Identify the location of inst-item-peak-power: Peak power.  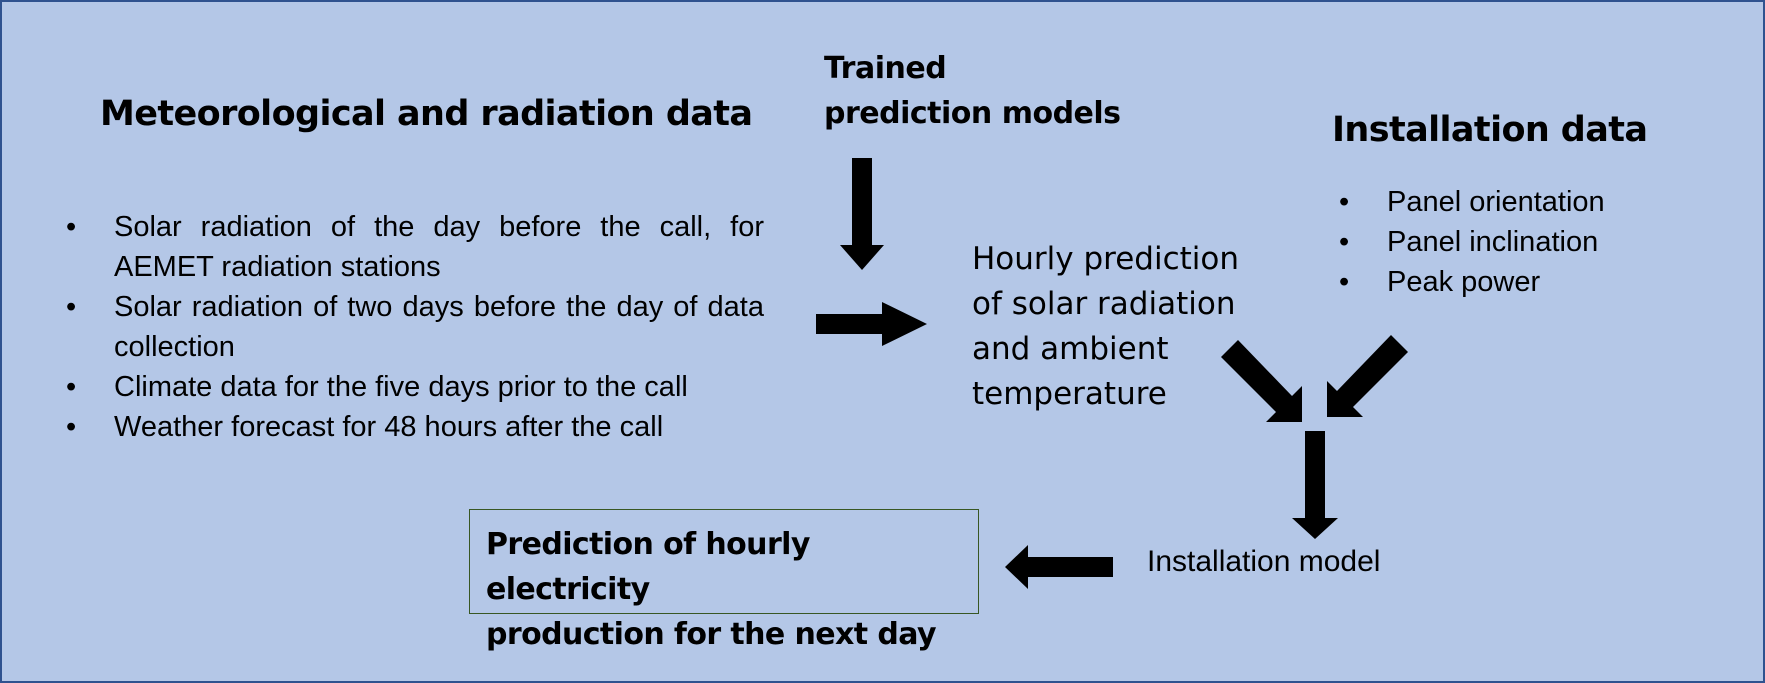
(1471, 282).